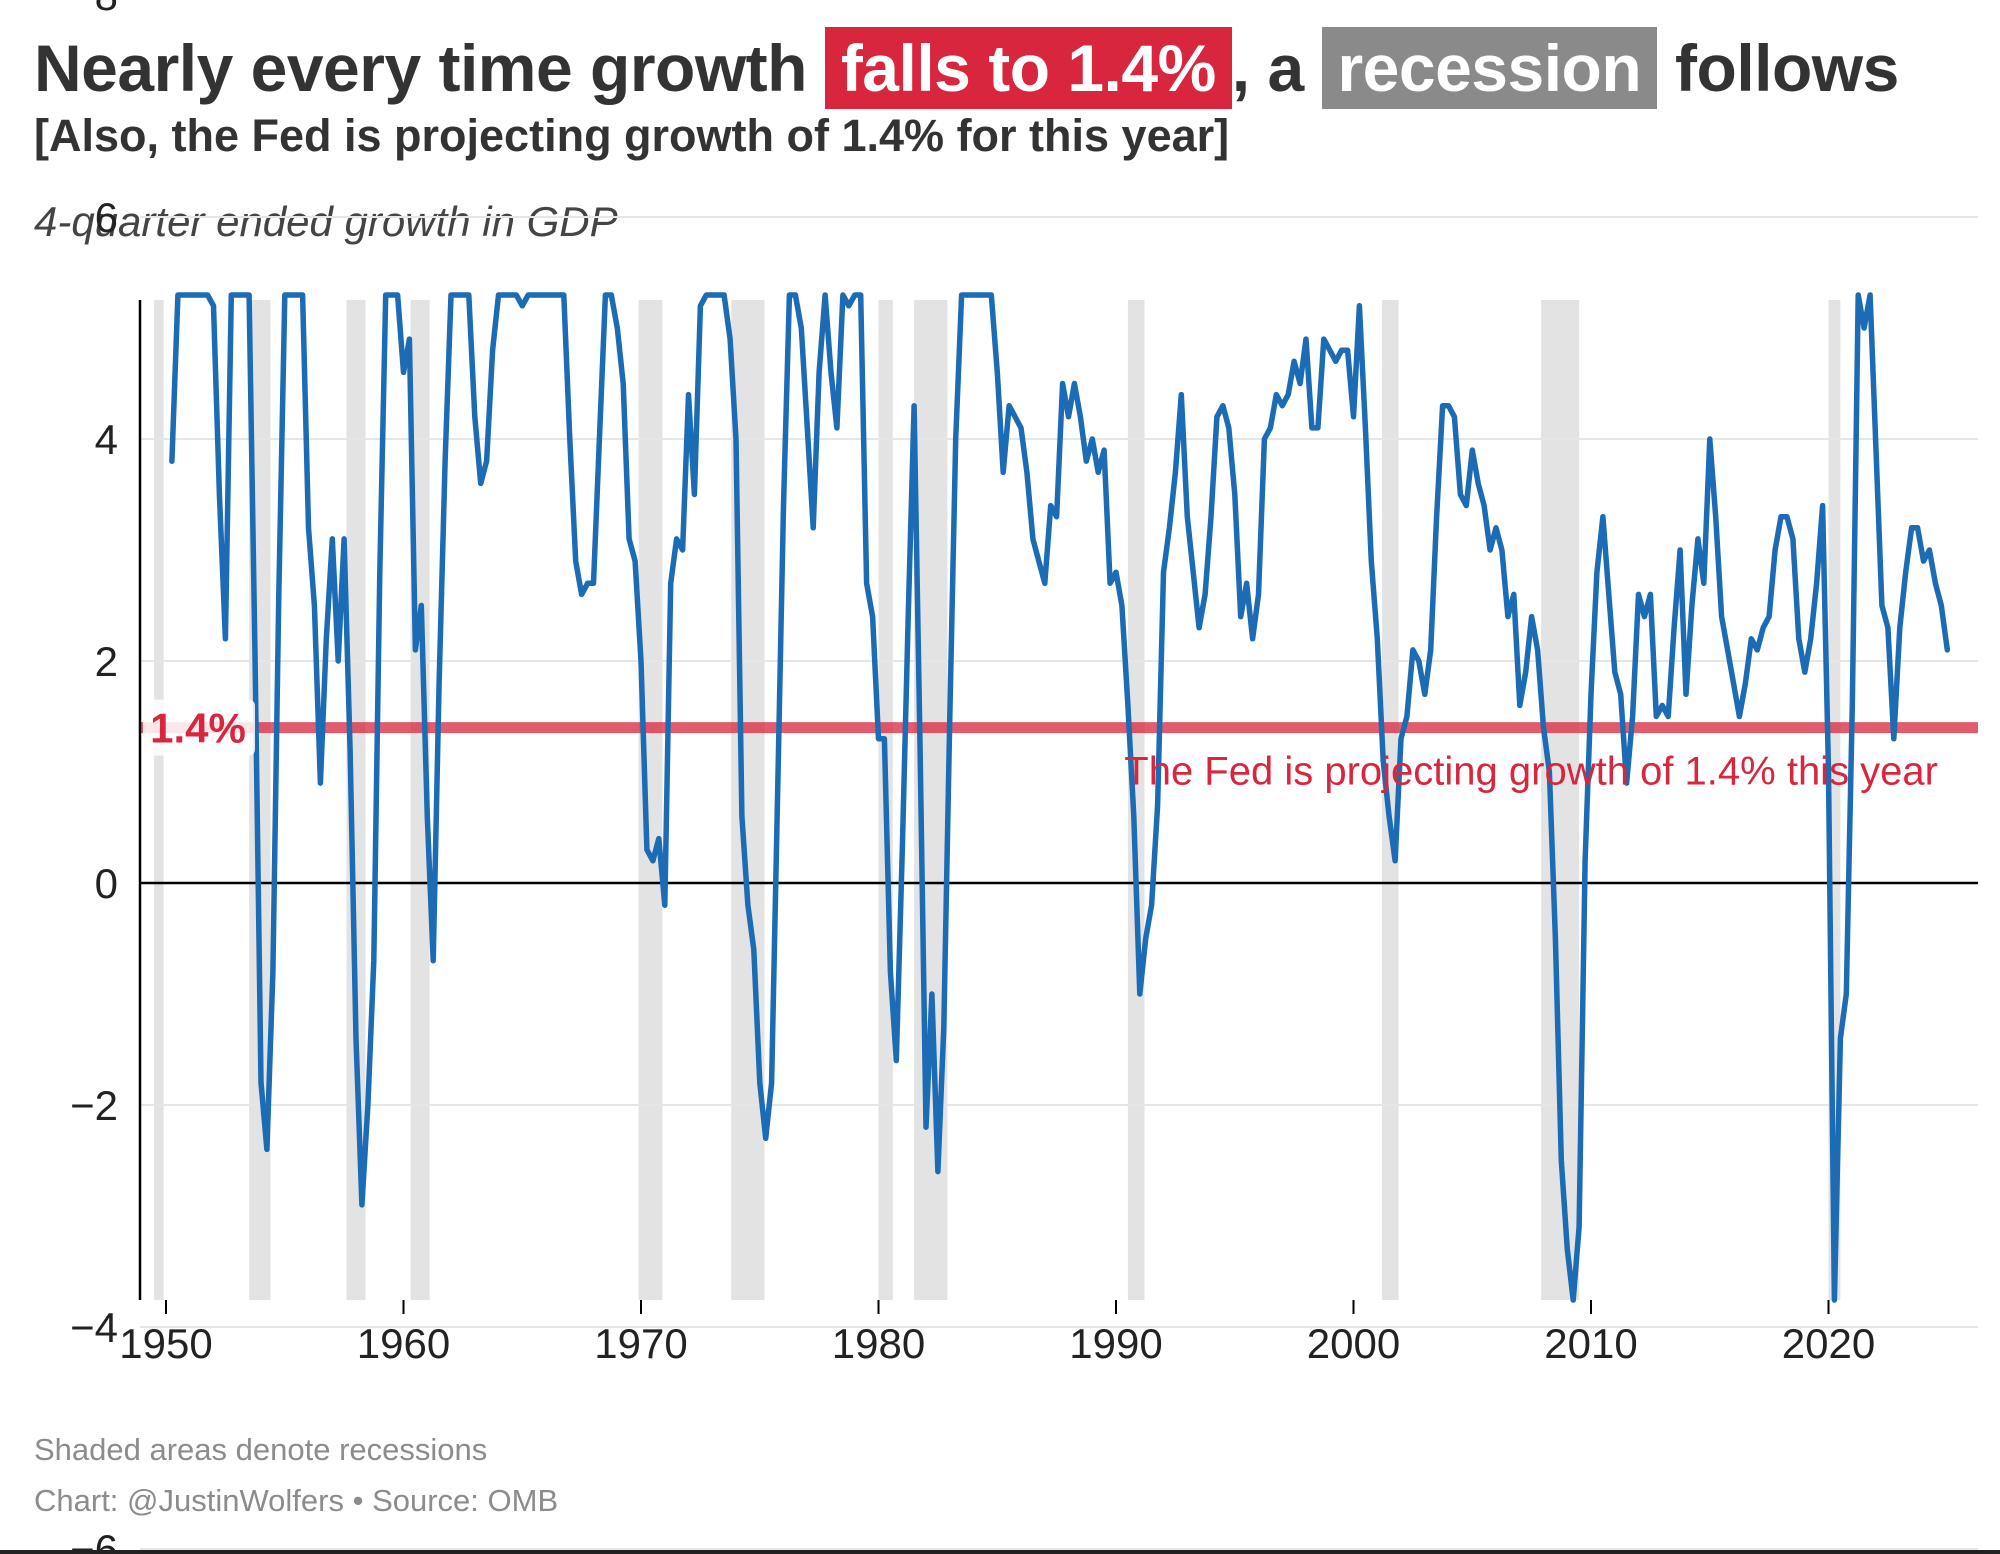 This screenshot has height=1554, width=2000. What do you see at coordinates (1000, 1552) in the screenshot?
I see `bottom-rule` at bounding box center [1000, 1552].